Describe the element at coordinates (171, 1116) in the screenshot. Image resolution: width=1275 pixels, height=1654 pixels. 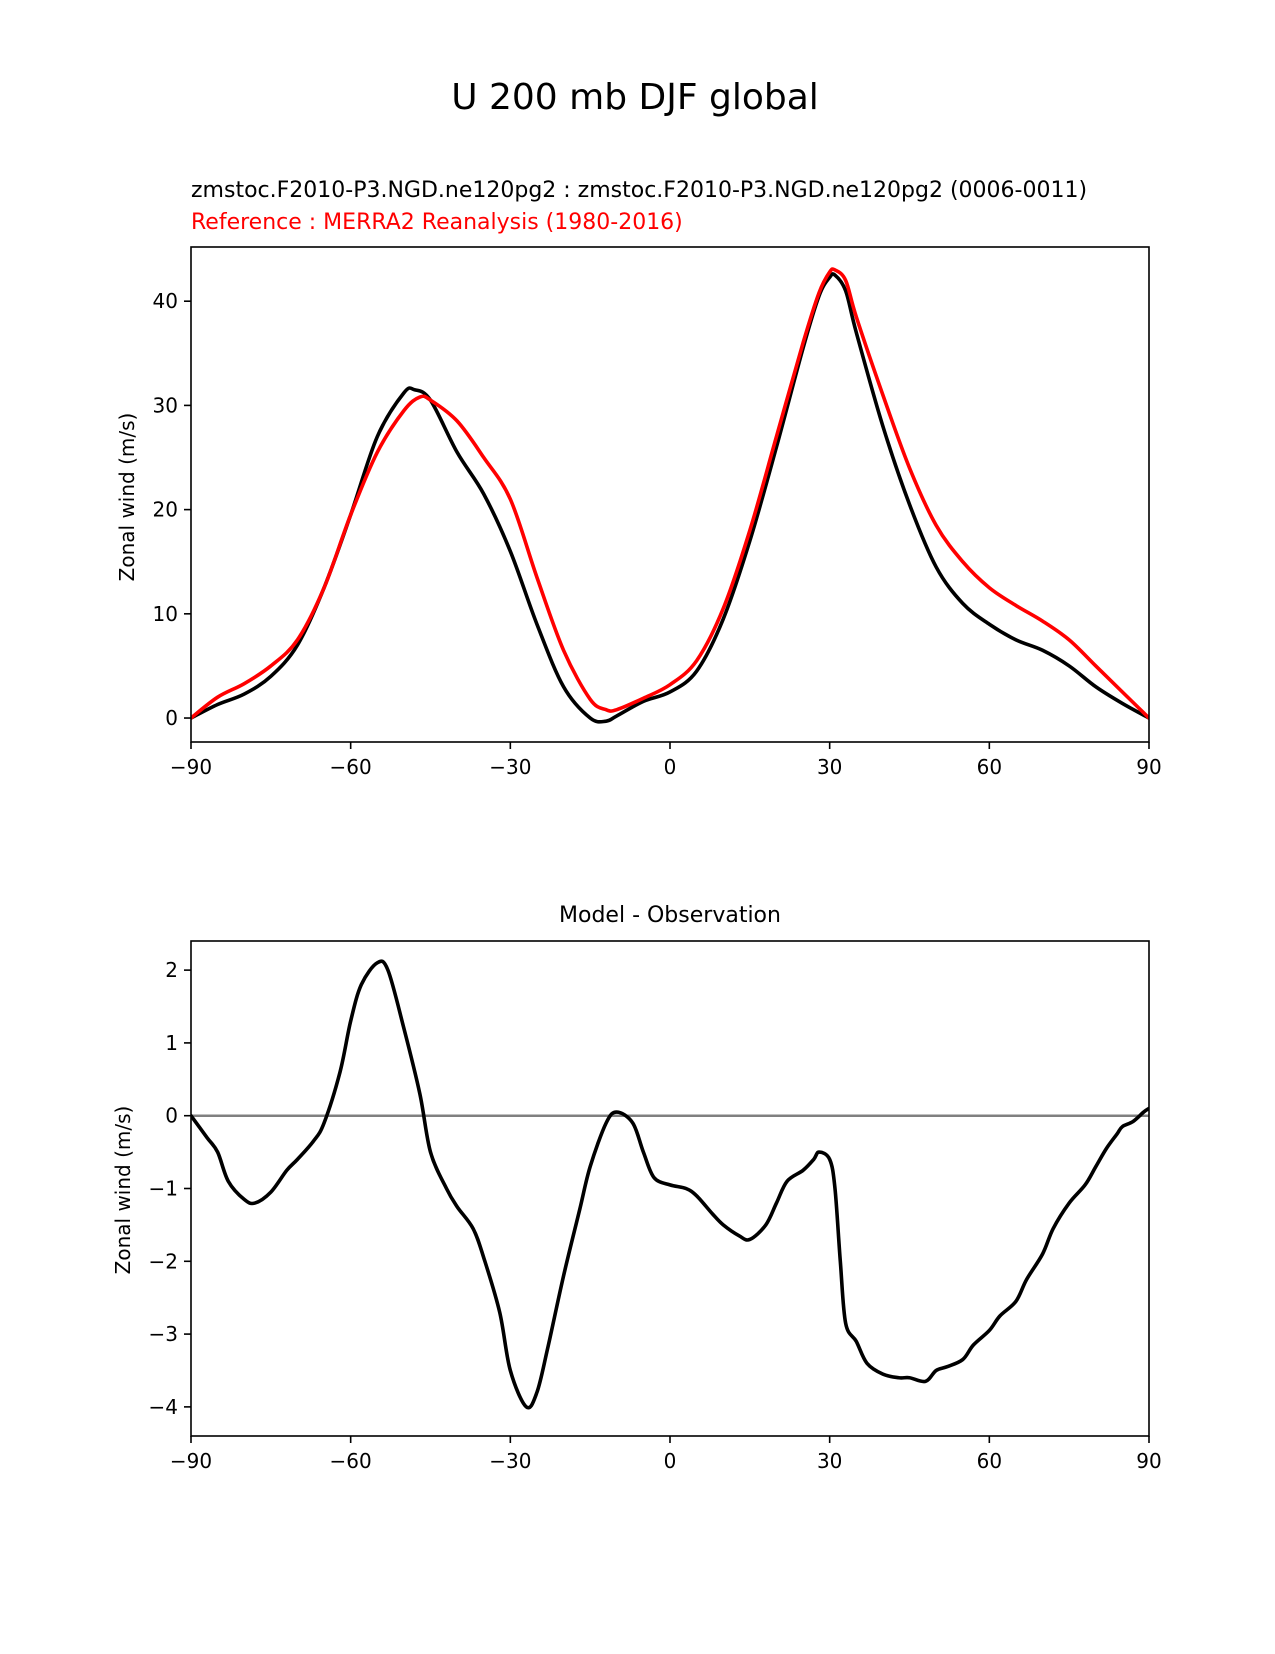
I see `bottom-chart-y-tick-label: 0` at that location.